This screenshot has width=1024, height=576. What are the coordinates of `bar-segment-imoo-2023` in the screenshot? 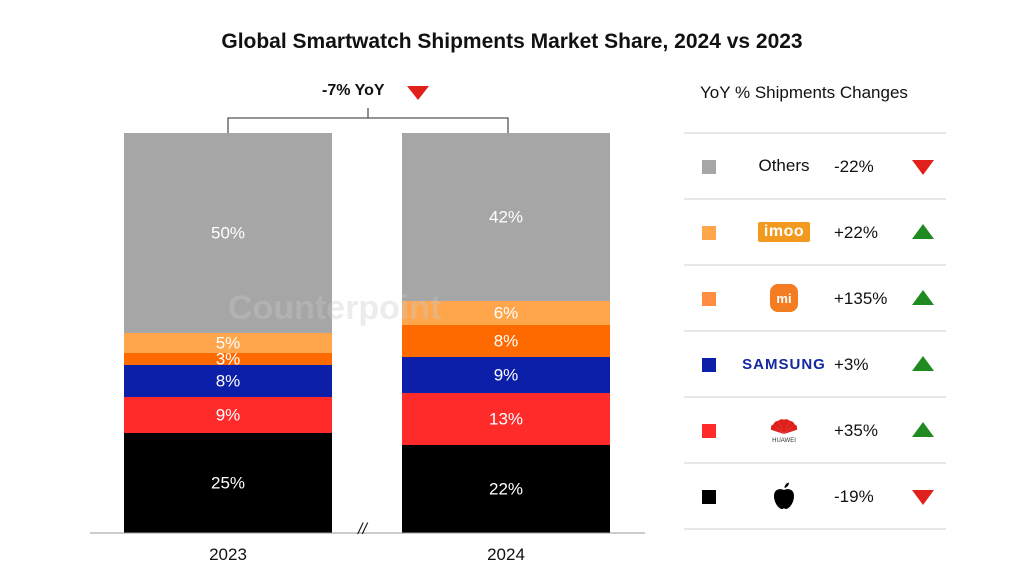 It's located at (228, 343).